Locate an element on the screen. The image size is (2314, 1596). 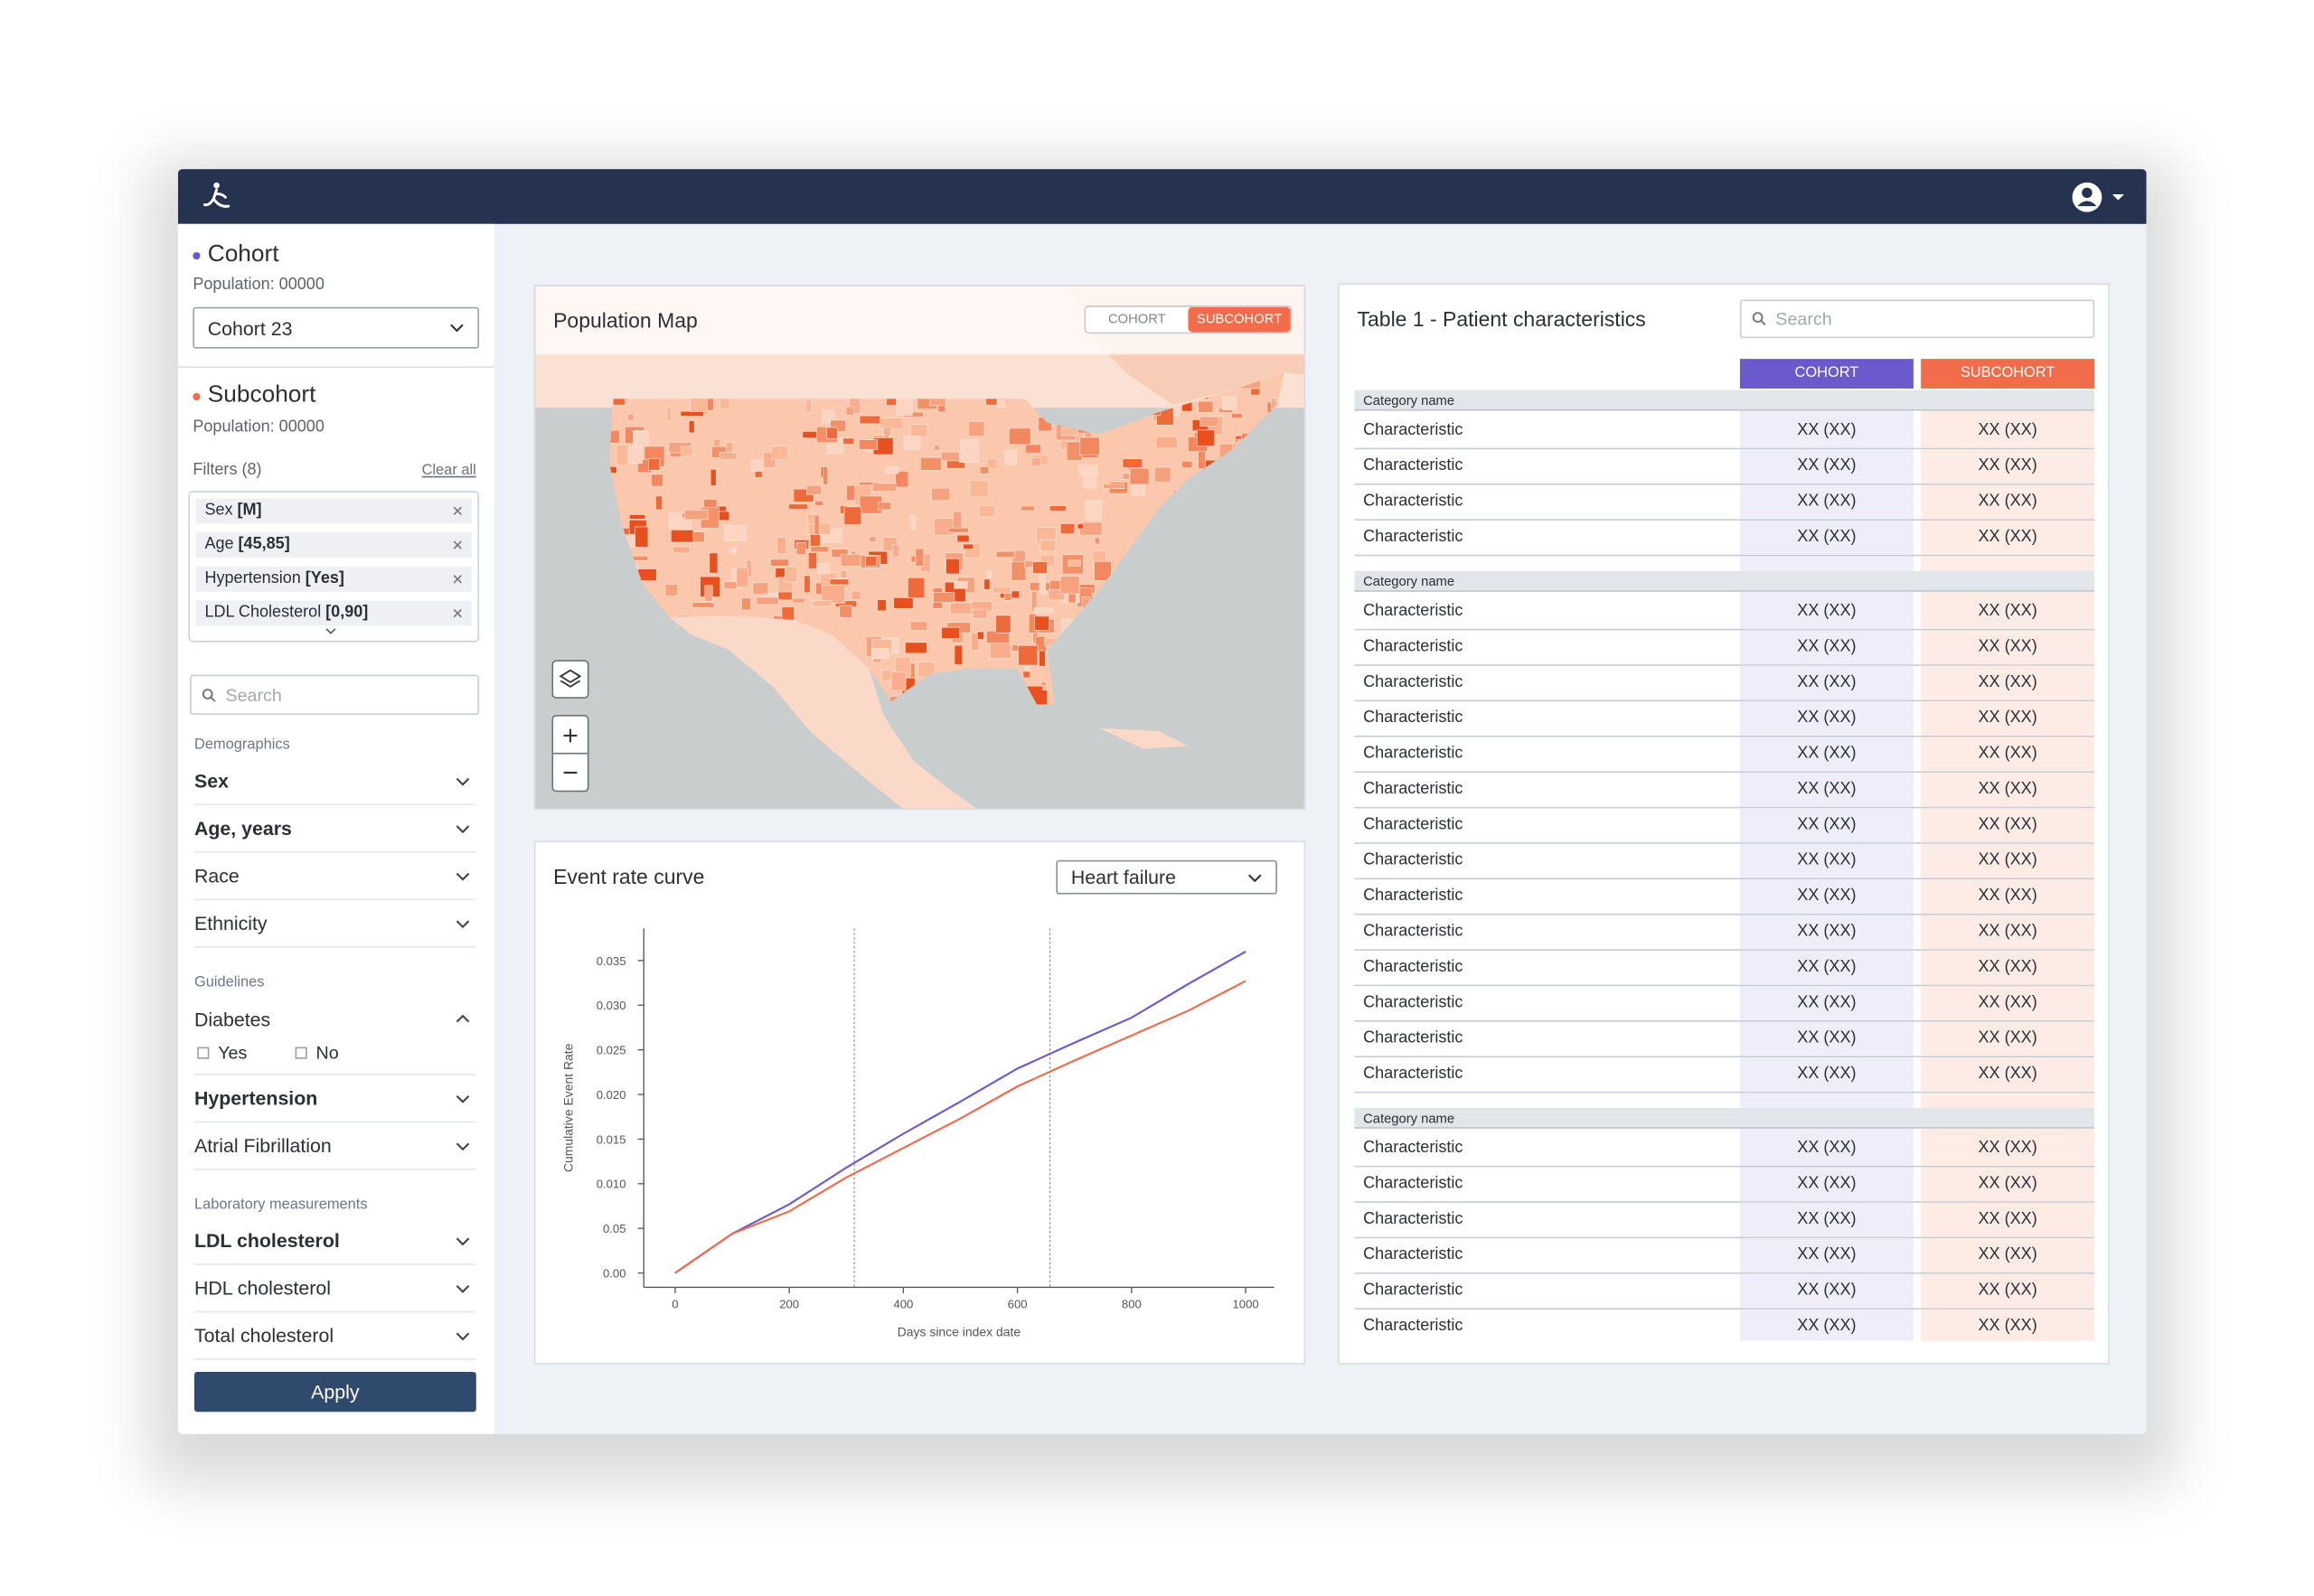
filter-item: Sex is located at coordinates (335, 782).